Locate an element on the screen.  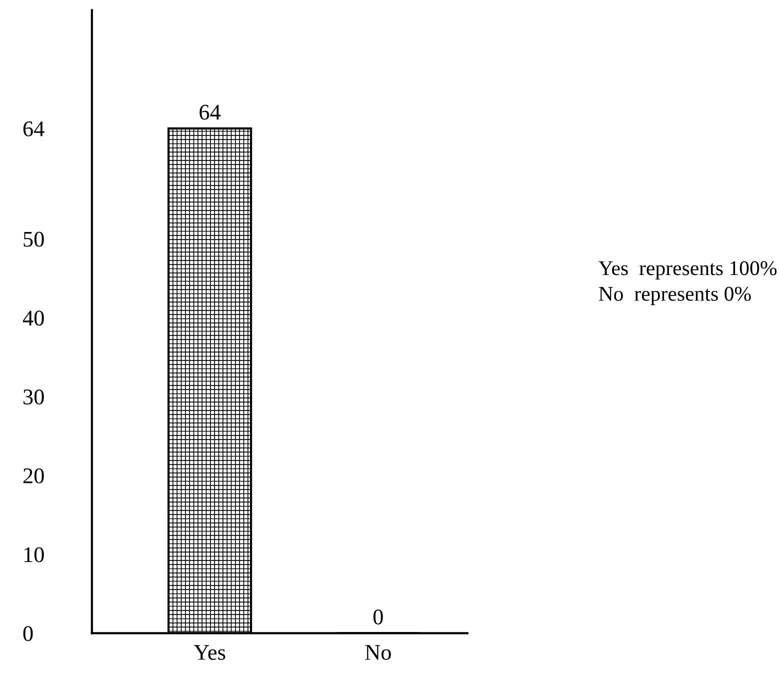
y-tick-label: 40 is located at coordinates (33, 318).